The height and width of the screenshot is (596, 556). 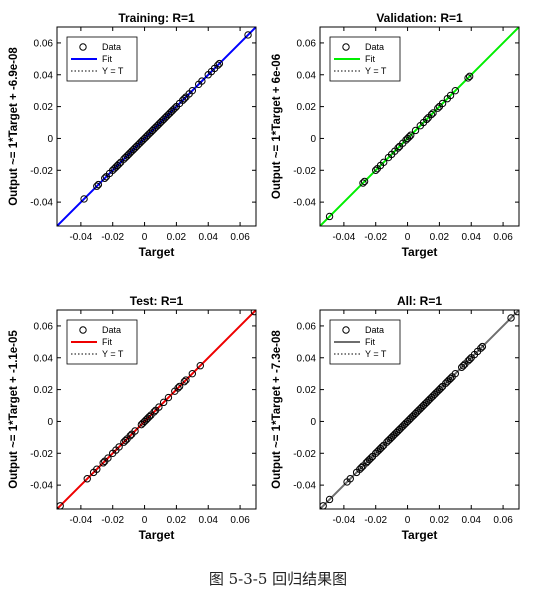 I want to click on y-axis-label: Output ~= 1*Target + -7.3e-08, so click(x=277, y=409).